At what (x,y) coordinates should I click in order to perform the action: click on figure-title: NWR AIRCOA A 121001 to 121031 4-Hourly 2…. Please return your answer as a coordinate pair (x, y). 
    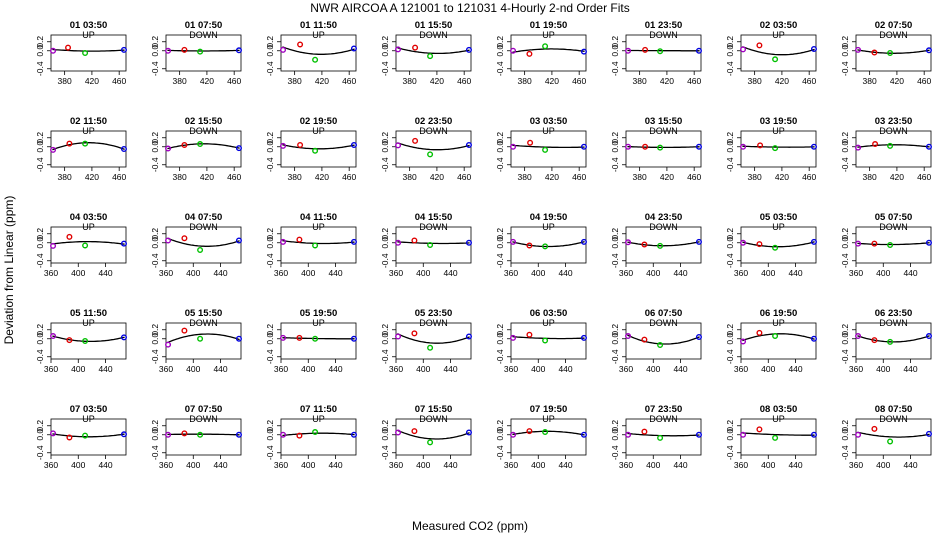
    Looking at the image, I should click on (470, 8).